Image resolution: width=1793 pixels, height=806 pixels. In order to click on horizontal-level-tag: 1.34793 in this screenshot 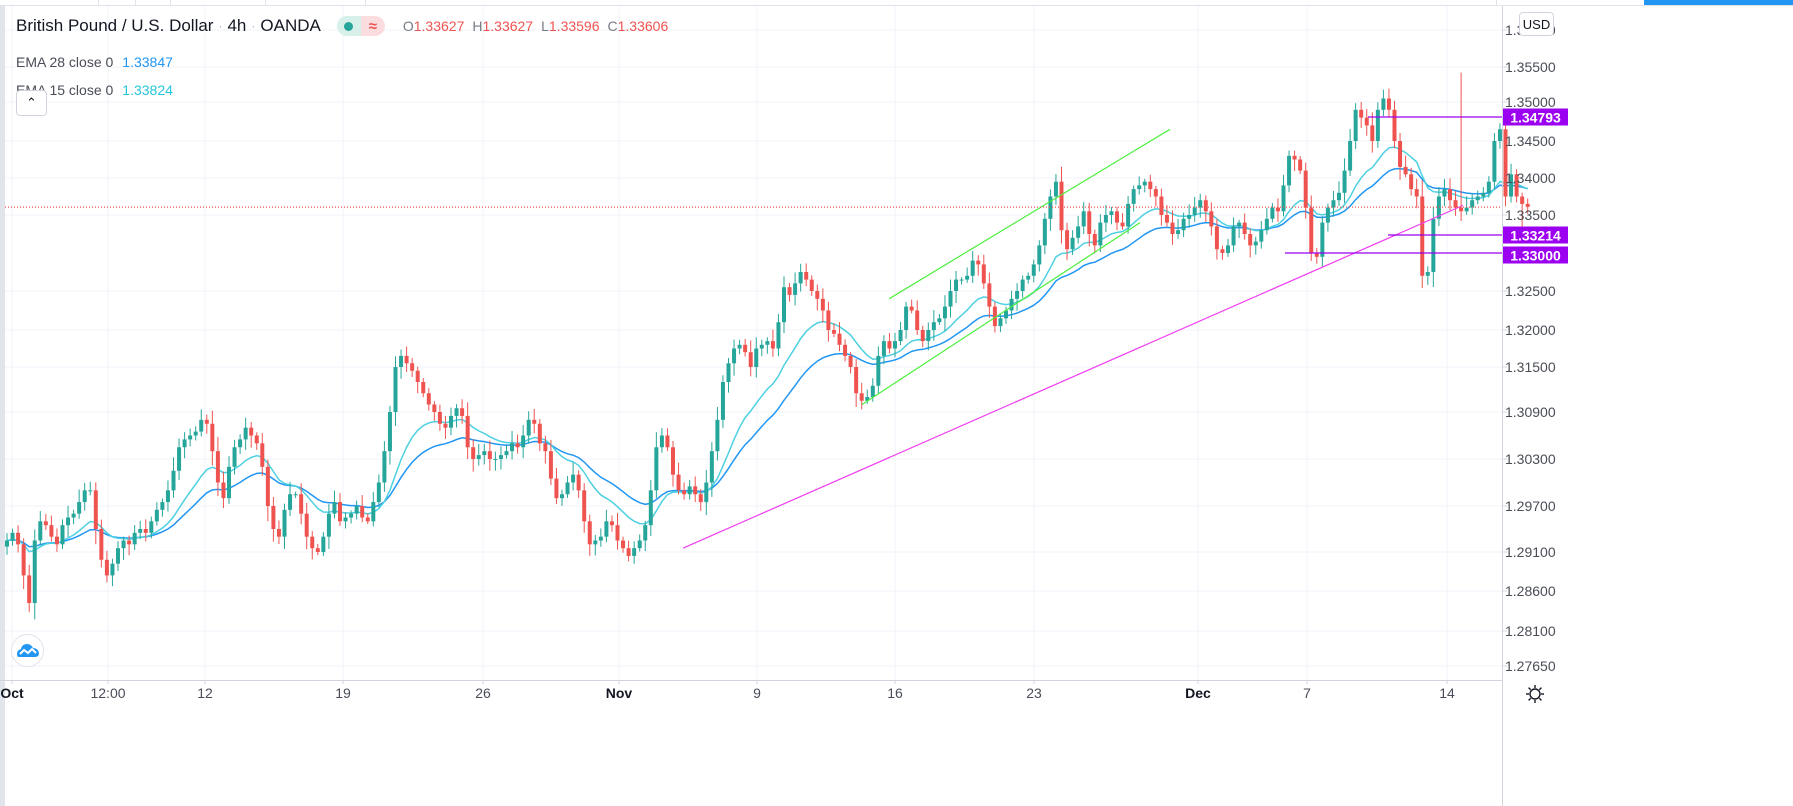, I will do `click(1535, 117)`.